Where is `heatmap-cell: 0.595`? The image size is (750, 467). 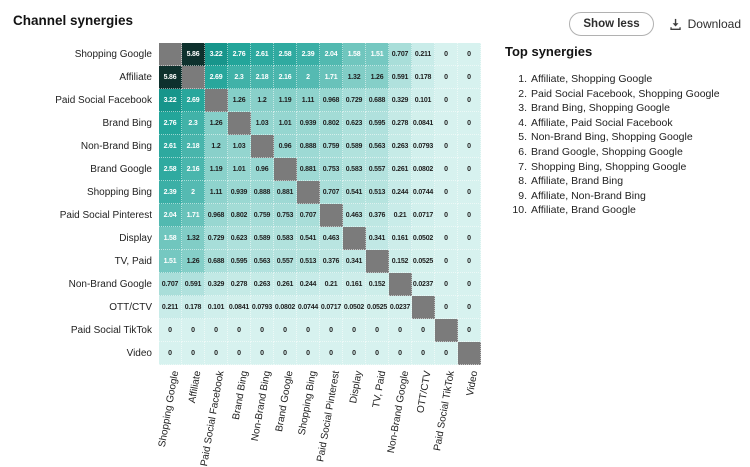 heatmap-cell: 0.595 is located at coordinates (239, 261).